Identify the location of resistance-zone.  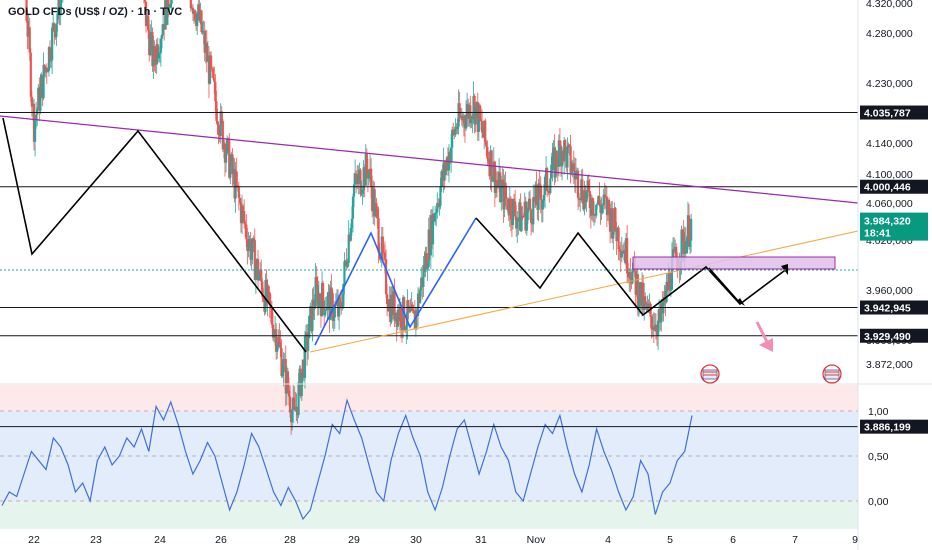
(734, 263).